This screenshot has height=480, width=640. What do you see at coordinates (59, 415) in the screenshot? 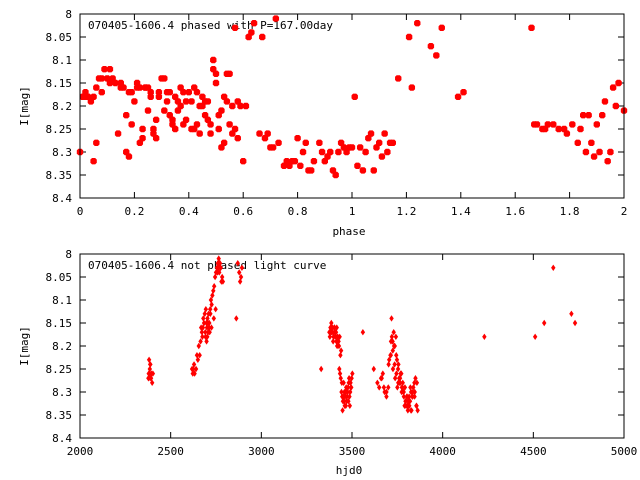
I see `unphased-y-tick-label: 8.35` at bounding box center [59, 415].